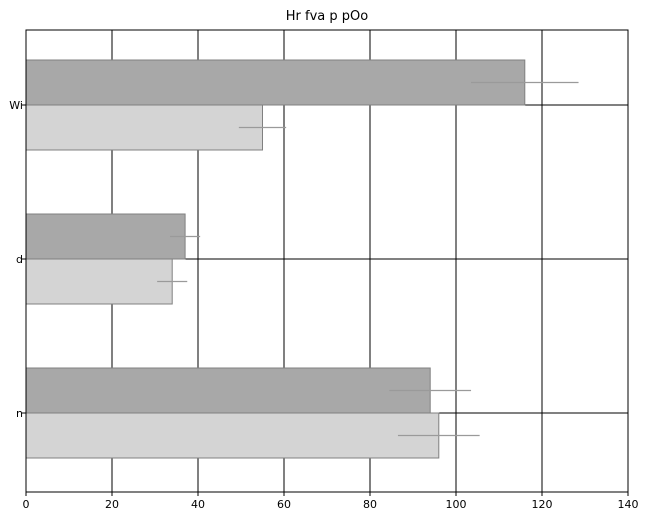 This screenshot has width=650, height=520. What do you see at coordinates (112, 504) in the screenshot?
I see `x-tick-label: 20` at bounding box center [112, 504].